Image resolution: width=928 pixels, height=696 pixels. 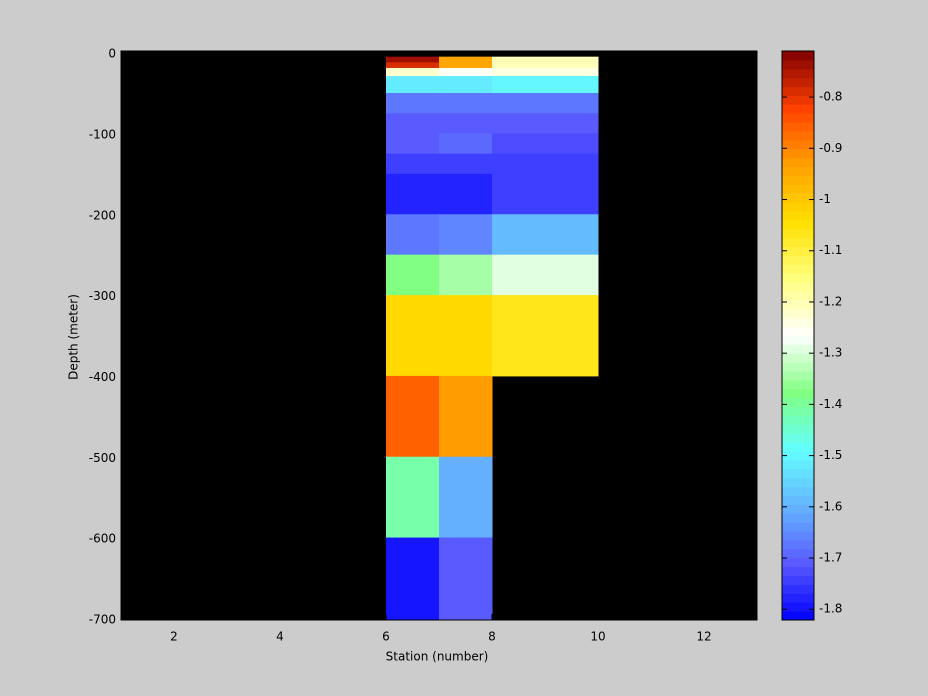 I want to click on colorbar-frame, so click(x=798, y=335).